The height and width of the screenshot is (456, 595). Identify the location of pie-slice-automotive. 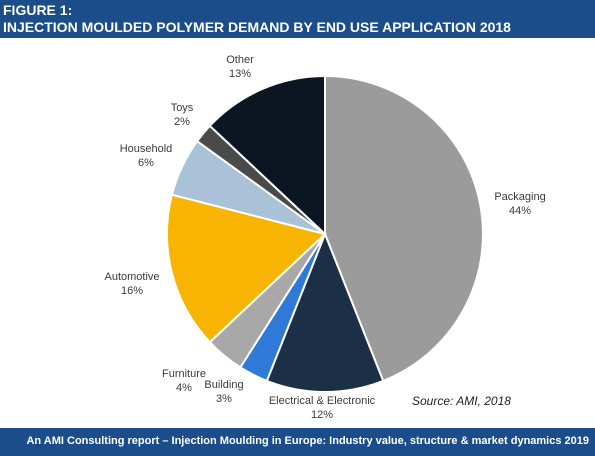
(246, 268).